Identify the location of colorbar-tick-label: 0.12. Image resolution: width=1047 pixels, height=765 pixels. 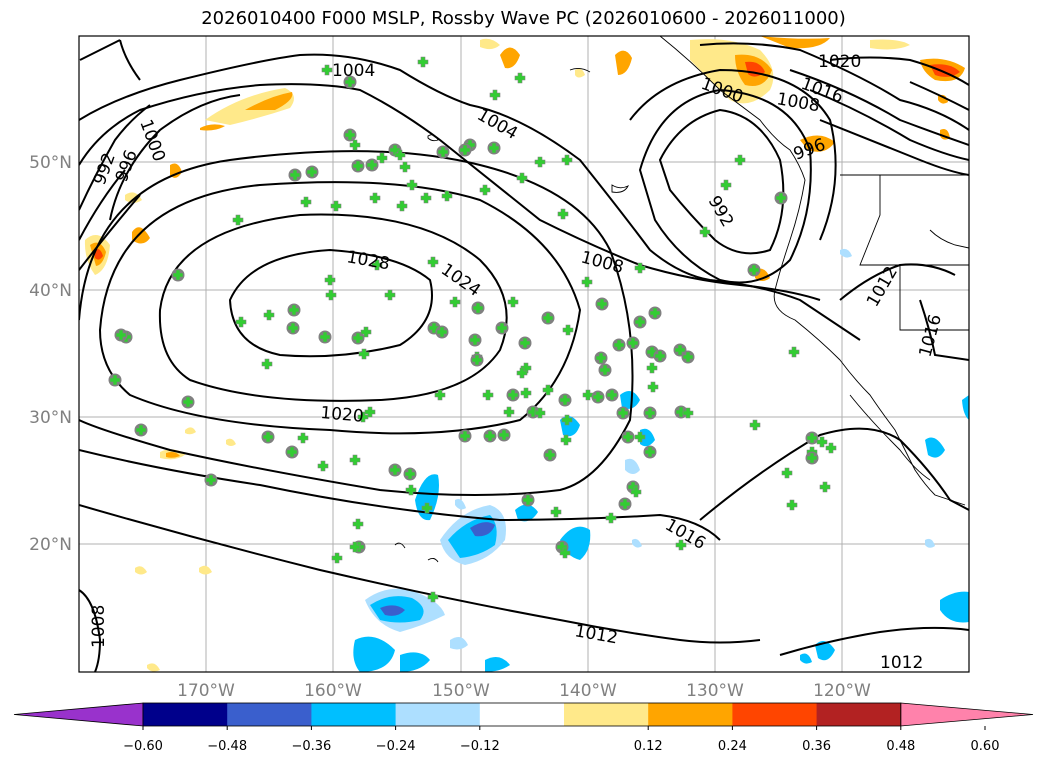
(648, 746).